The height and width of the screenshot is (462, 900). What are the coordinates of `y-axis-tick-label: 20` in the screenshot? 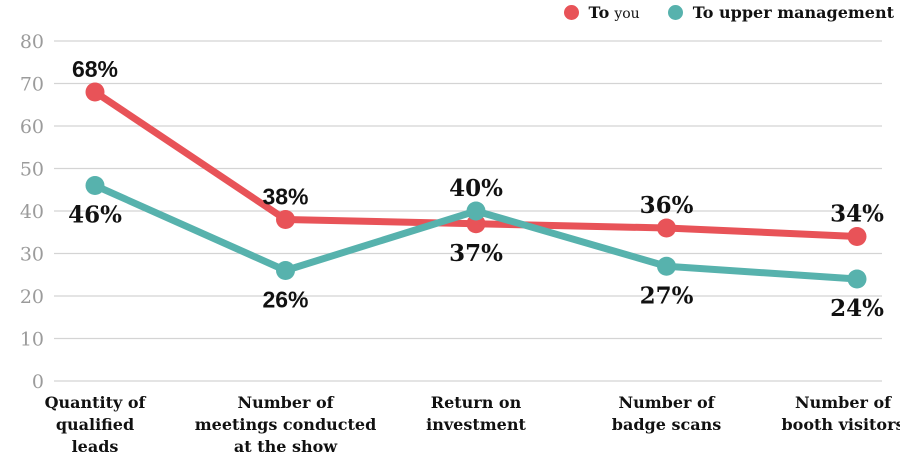 It's located at (32, 297).